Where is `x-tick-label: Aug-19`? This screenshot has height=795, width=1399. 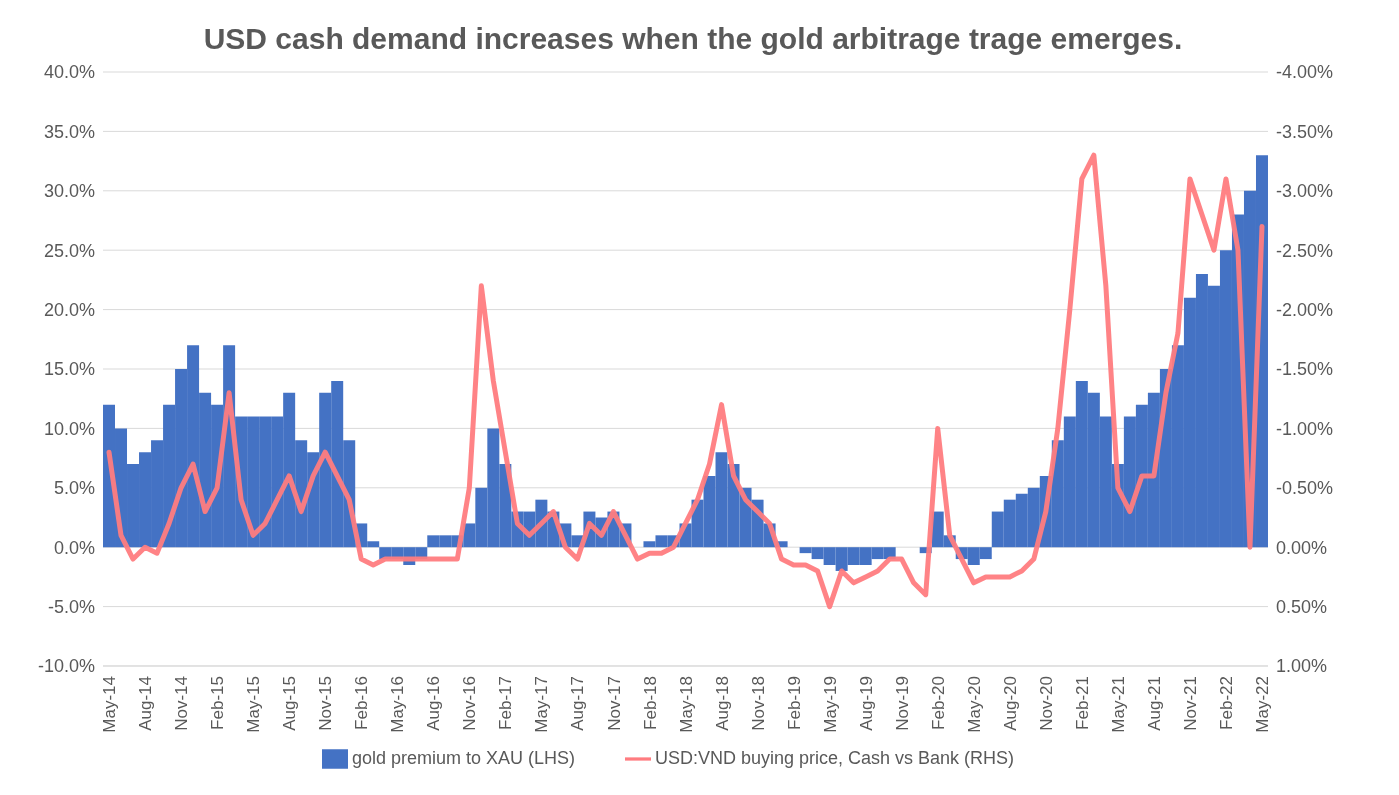
x-tick-label: Aug-19 is located at coordinates (866, 703).